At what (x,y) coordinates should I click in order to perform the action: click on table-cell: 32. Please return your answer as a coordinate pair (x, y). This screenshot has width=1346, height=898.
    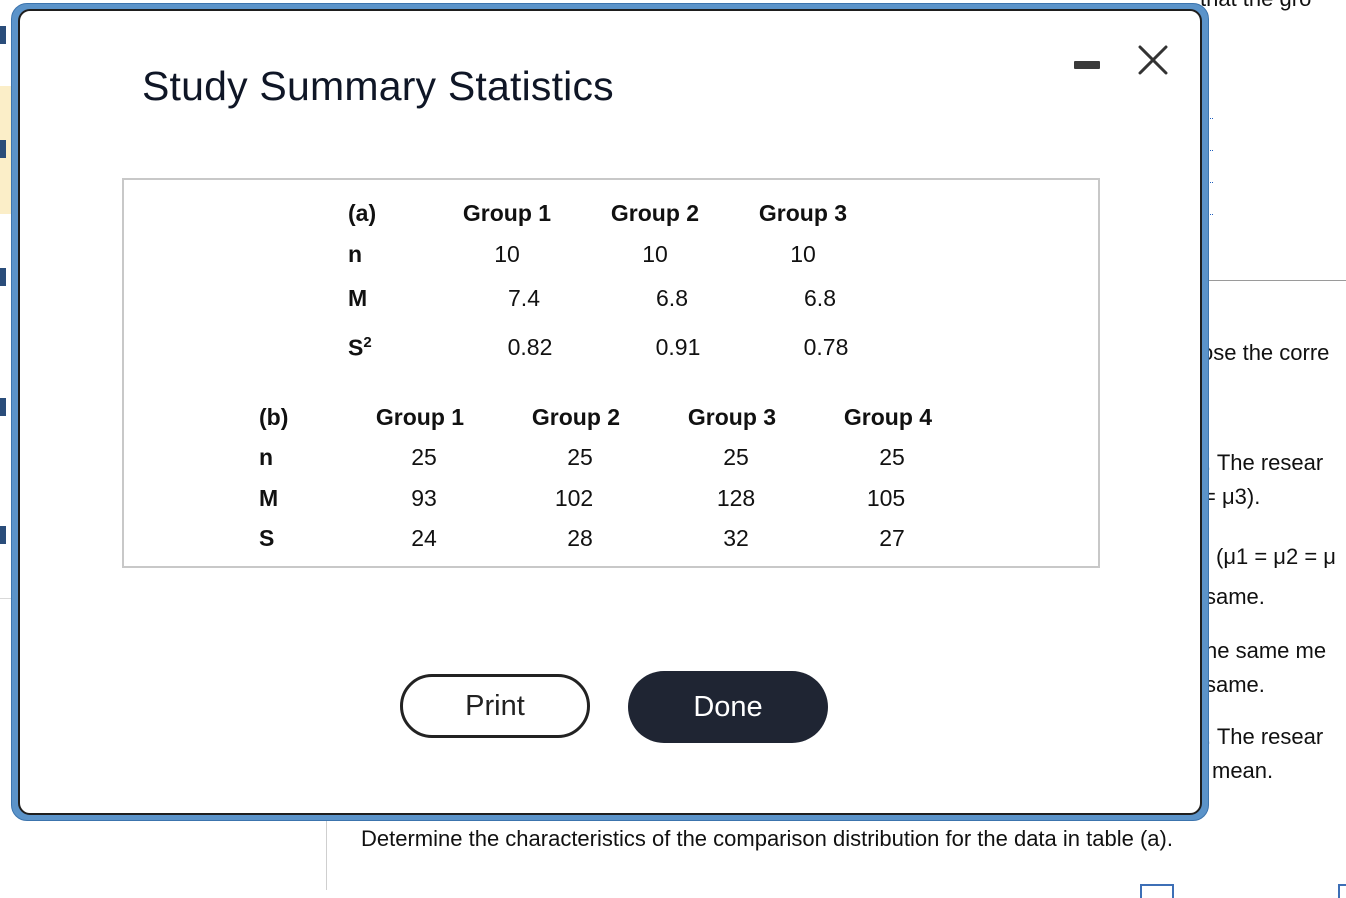
    Looking at the image, I should click on (736, 538).